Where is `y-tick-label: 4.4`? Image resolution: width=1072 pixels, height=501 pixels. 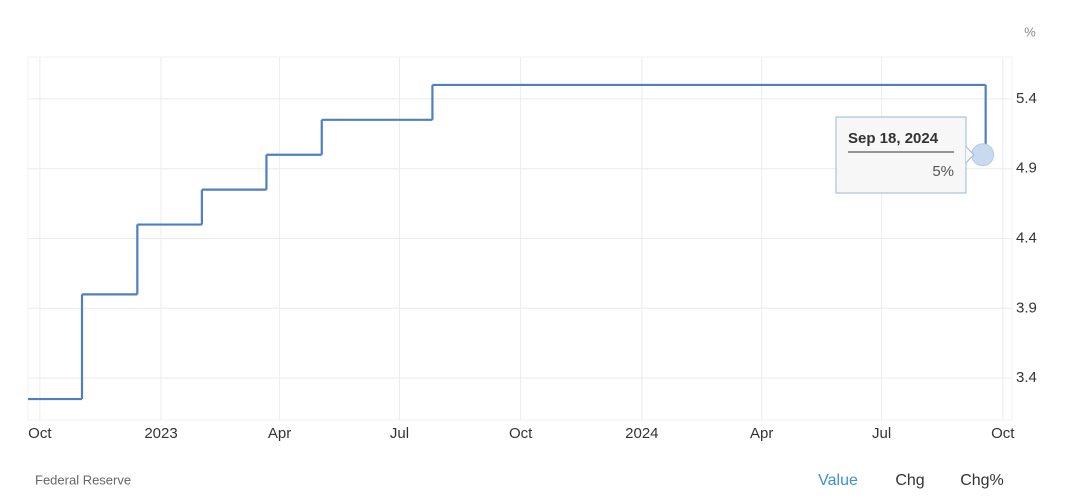 y-tick-label: 4.4 is located at coordinates (1026, 237).